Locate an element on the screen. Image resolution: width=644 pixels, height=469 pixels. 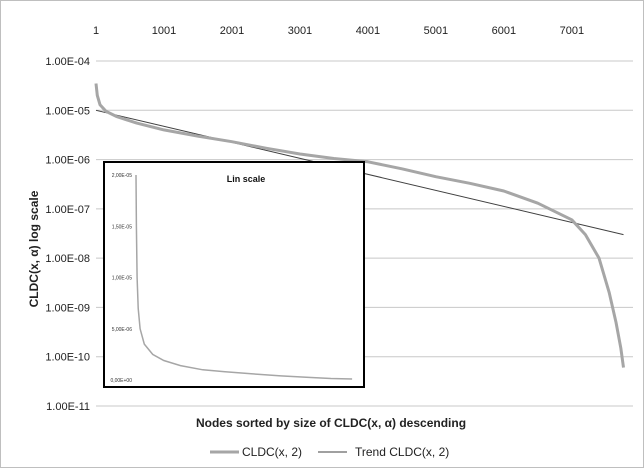
y-tick-label: 1.00E-05 is located at coordinates (67, 111).